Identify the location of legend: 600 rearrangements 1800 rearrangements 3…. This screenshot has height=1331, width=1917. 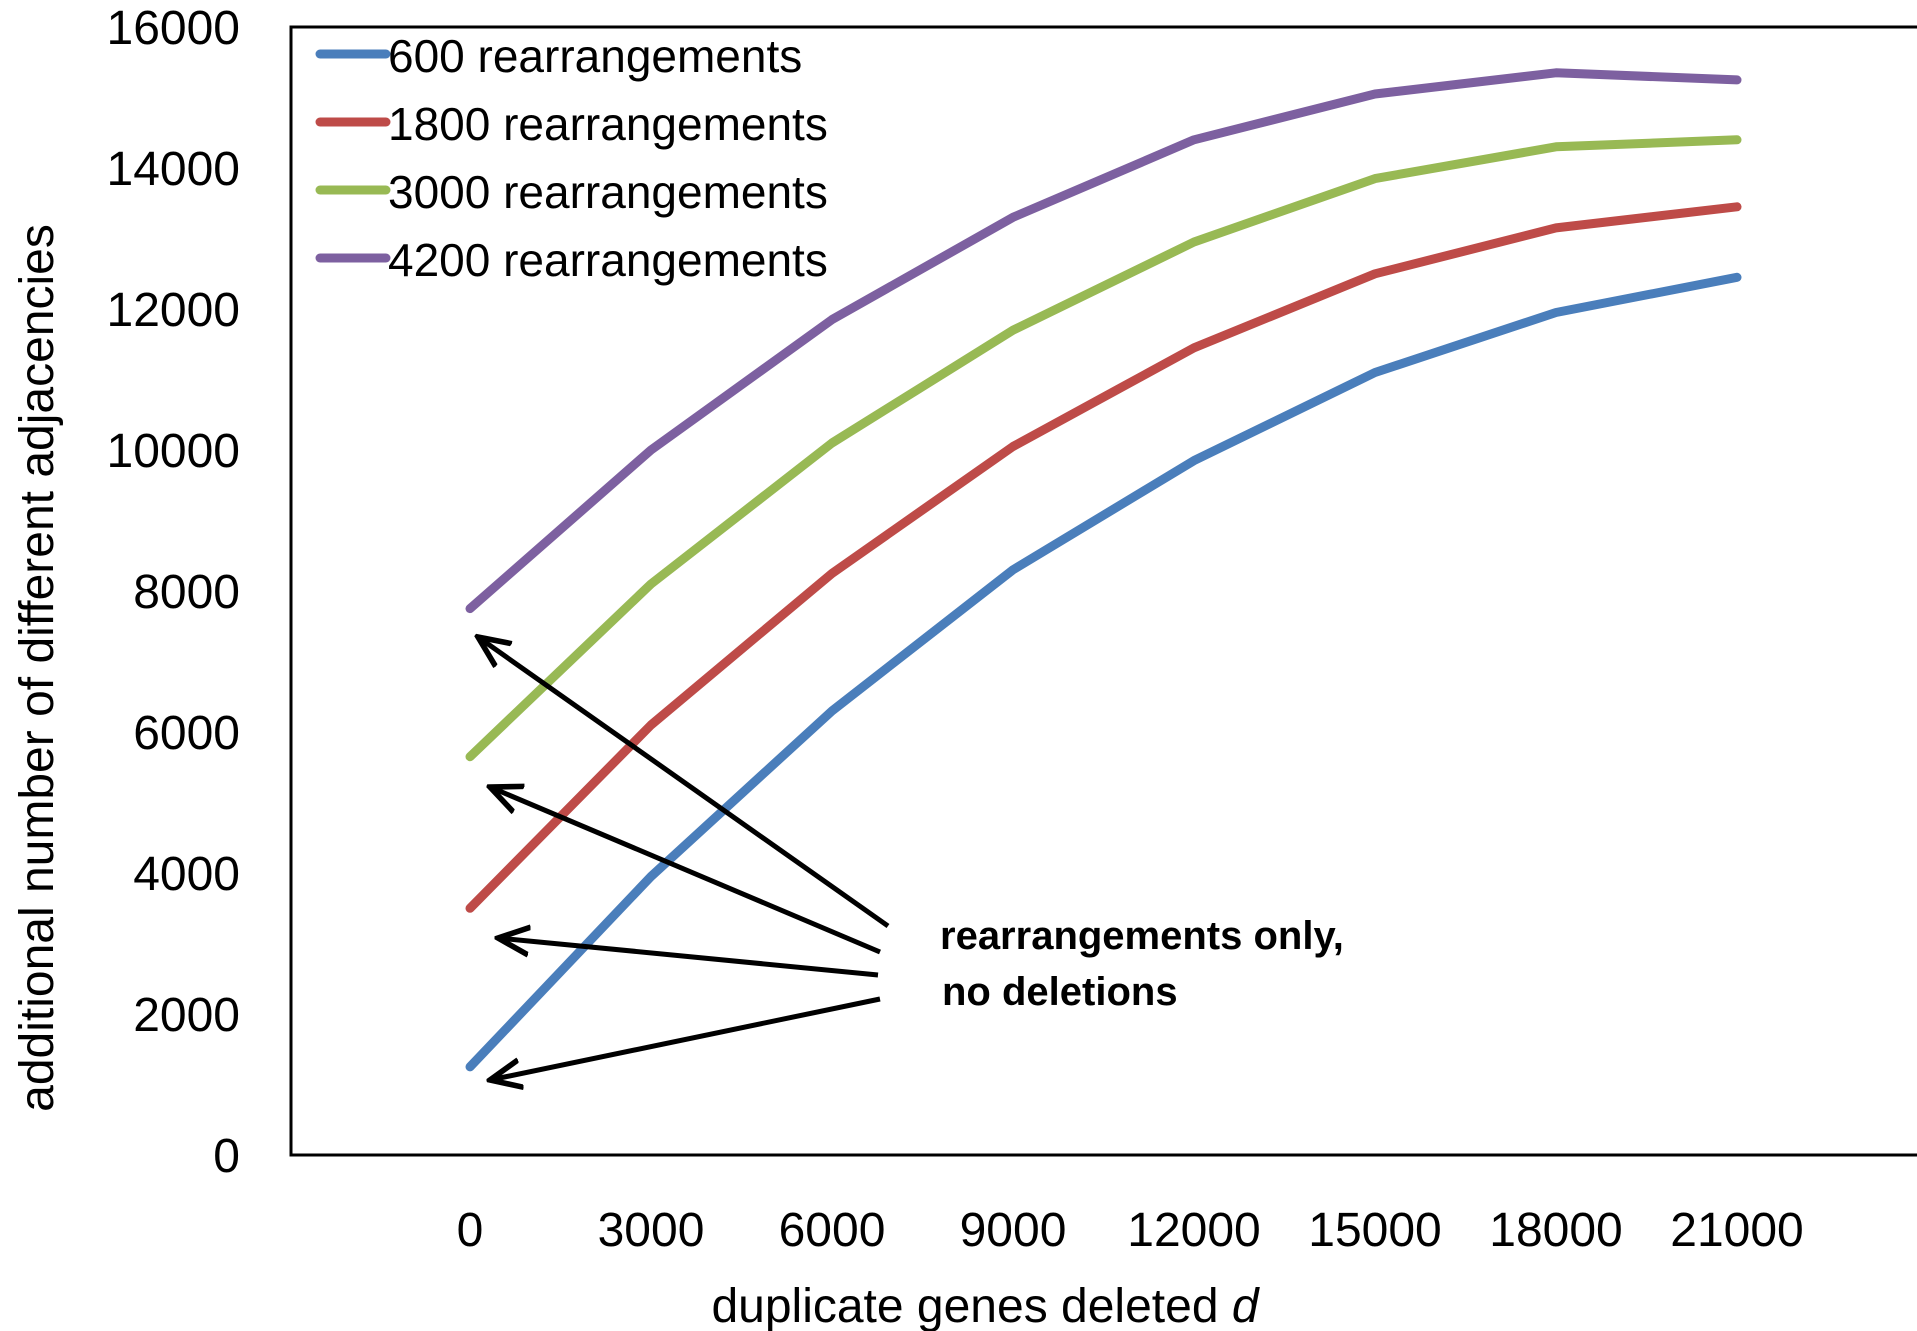
(571, 158).